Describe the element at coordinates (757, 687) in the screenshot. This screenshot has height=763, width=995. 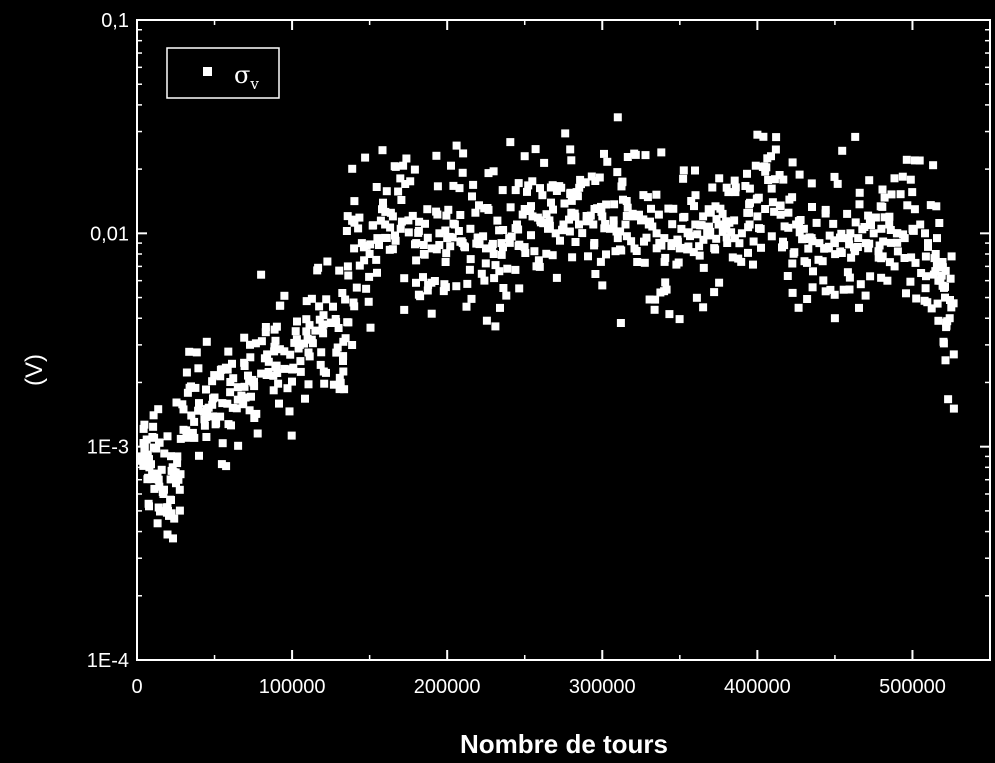
I see `x-tick-label: 400000` at that location.